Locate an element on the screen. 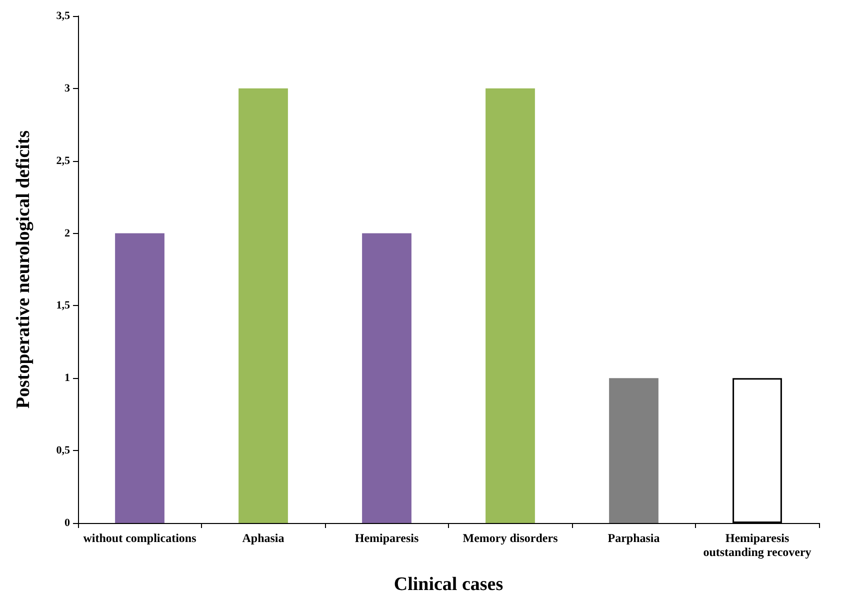  x-tick-label: Parphasia is located at coordinates (634, 538).